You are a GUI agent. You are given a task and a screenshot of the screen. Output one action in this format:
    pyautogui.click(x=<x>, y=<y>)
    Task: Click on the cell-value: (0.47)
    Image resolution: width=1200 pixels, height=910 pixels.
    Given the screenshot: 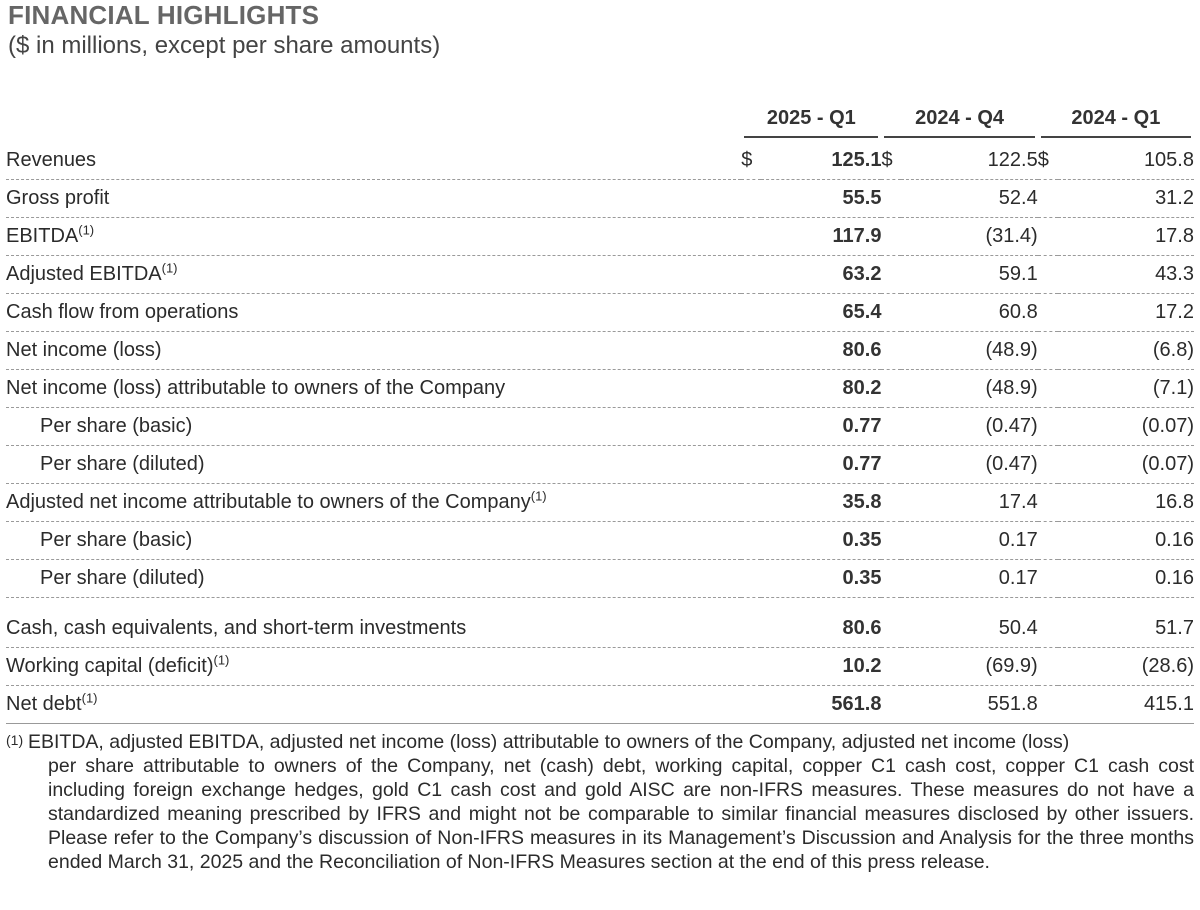 What is the action you would take?
    pyautogui.click(x=969, y=426)
    